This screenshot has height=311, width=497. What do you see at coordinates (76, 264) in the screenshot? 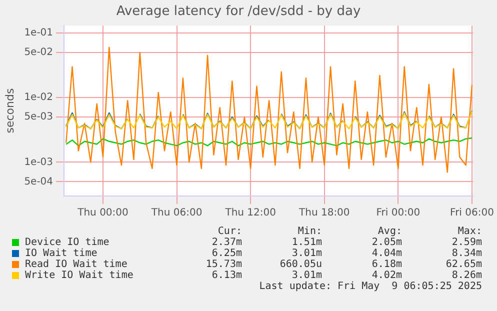
I see `legend-label: Read IO Wait time` at bounding box center [76, 264].